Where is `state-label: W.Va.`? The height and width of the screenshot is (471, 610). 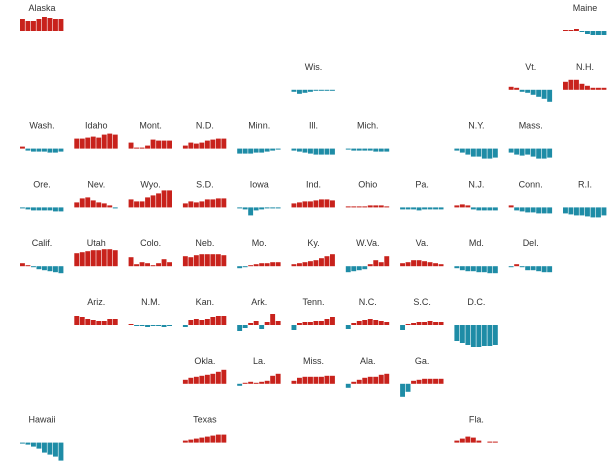
state-label: W.Va. is located at coordinates (367, 243).